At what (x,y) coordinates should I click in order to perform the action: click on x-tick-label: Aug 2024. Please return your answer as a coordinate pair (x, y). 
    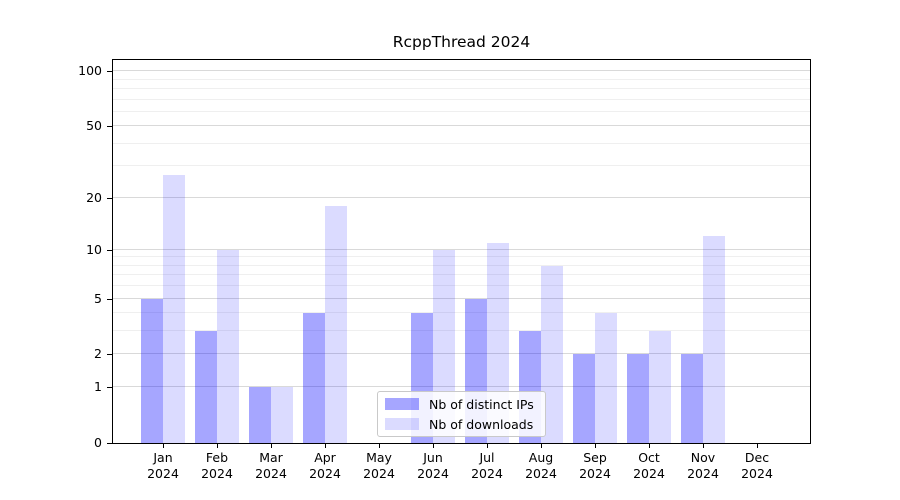
    Looking at the image, I should click on (541, 466).